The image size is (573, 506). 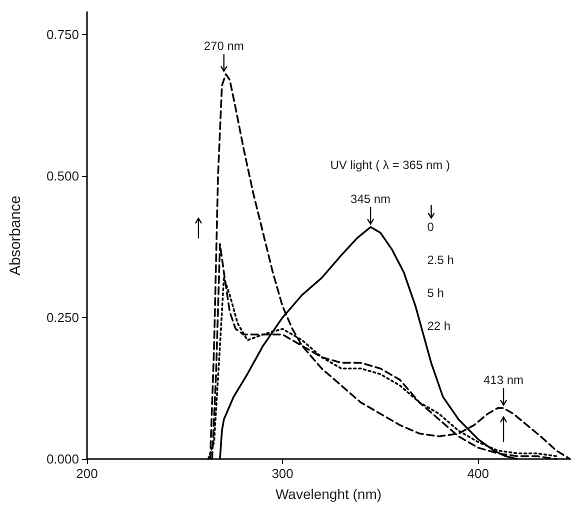 What do you see at coordinates (435, 293) in the screenshot?
I see `annotation: 5 h` at bounding box center [435, 293].